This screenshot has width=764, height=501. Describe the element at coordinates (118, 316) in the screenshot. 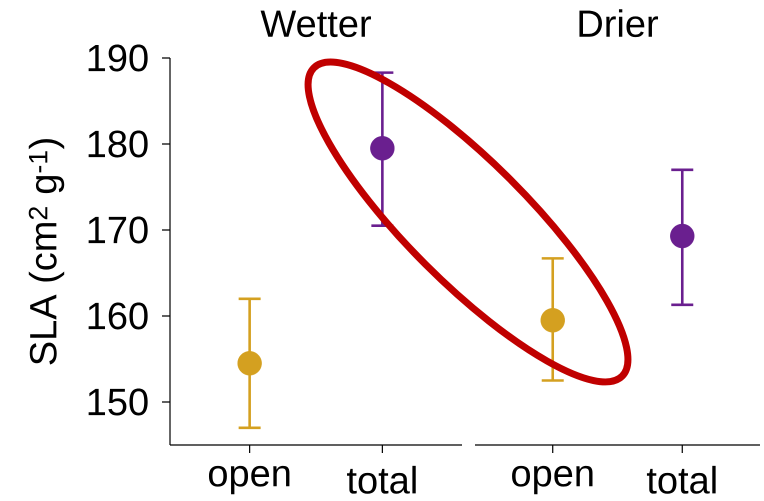

I see `y-tick-label: 160` at that location.